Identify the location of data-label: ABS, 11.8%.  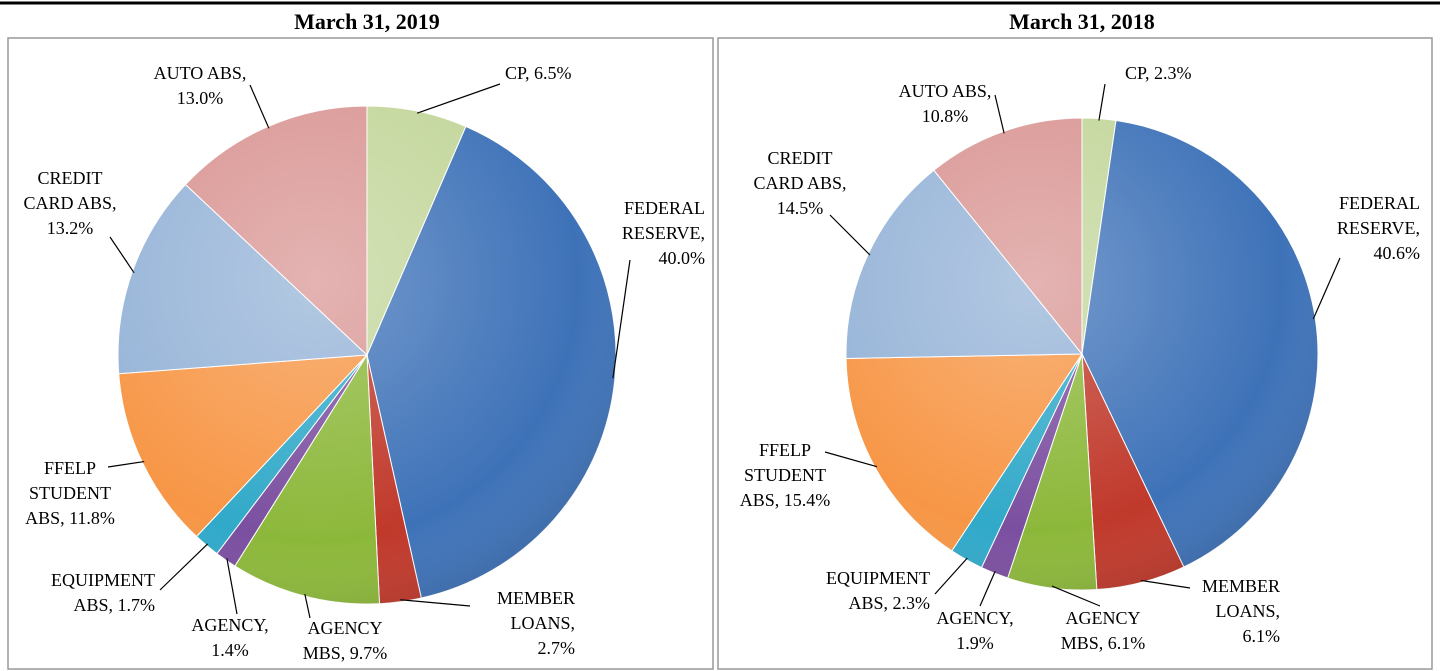
(70, 518).